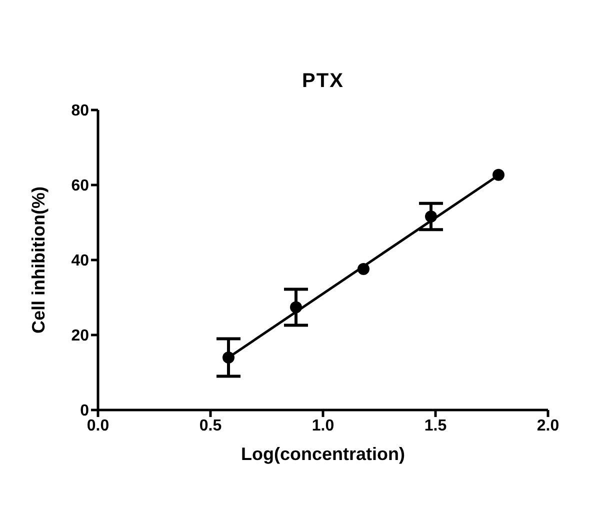 Image resolution: width=596 pixels, height=512 pixels. I want to click on y-axis-title: Cell inhibition(%), so click(38, 260).